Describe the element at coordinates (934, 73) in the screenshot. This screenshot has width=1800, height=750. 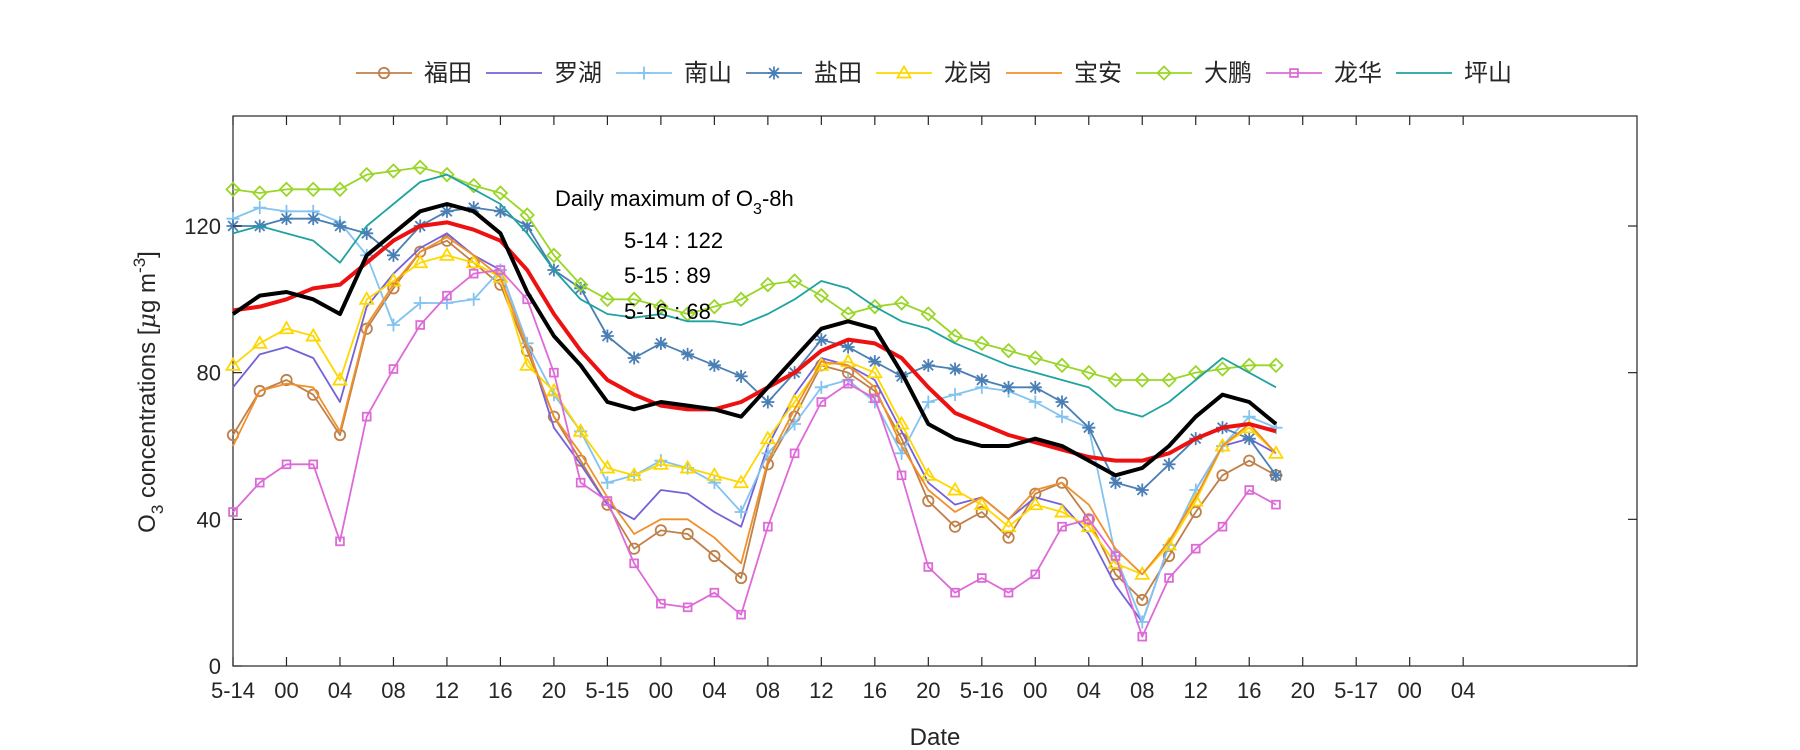
I see `legend-item: 龙岗` at that location.